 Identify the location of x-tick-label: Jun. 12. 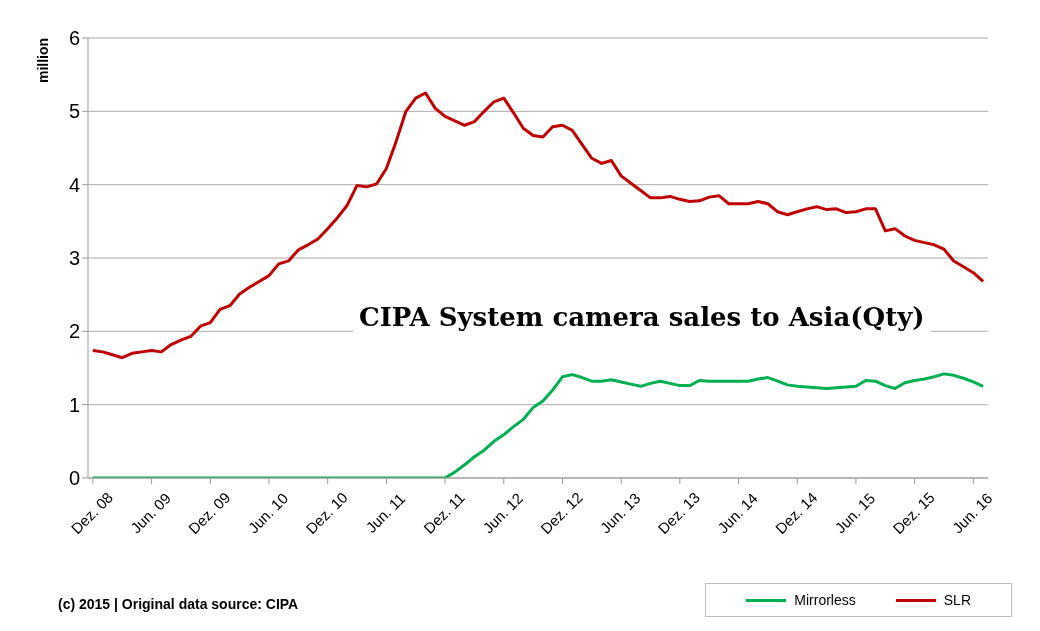
(503, 513).